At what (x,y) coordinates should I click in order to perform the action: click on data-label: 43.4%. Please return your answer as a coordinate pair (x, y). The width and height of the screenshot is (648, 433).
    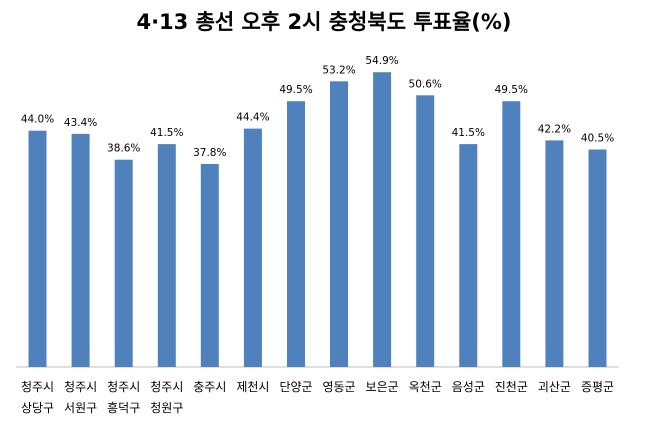
    Looking at the image, I should click on (80, 123).